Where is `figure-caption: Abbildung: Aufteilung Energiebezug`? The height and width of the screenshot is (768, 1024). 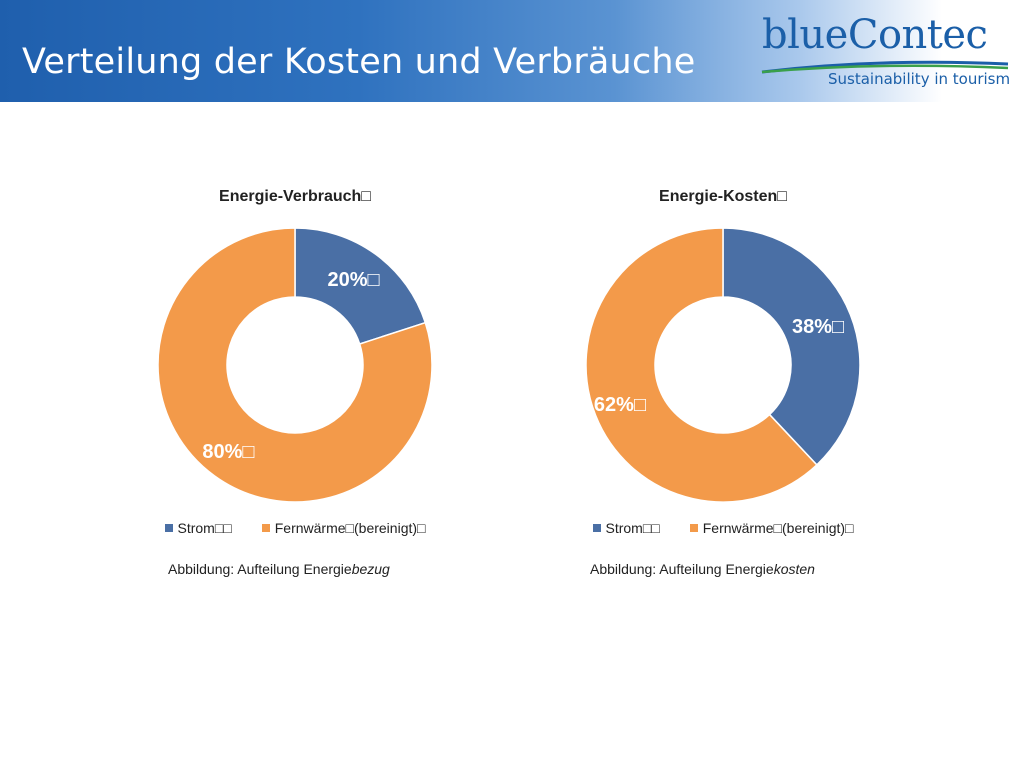
figure-caption: Abbildung: Aufteilung Energiebezug is located at coordinates (279, 569).